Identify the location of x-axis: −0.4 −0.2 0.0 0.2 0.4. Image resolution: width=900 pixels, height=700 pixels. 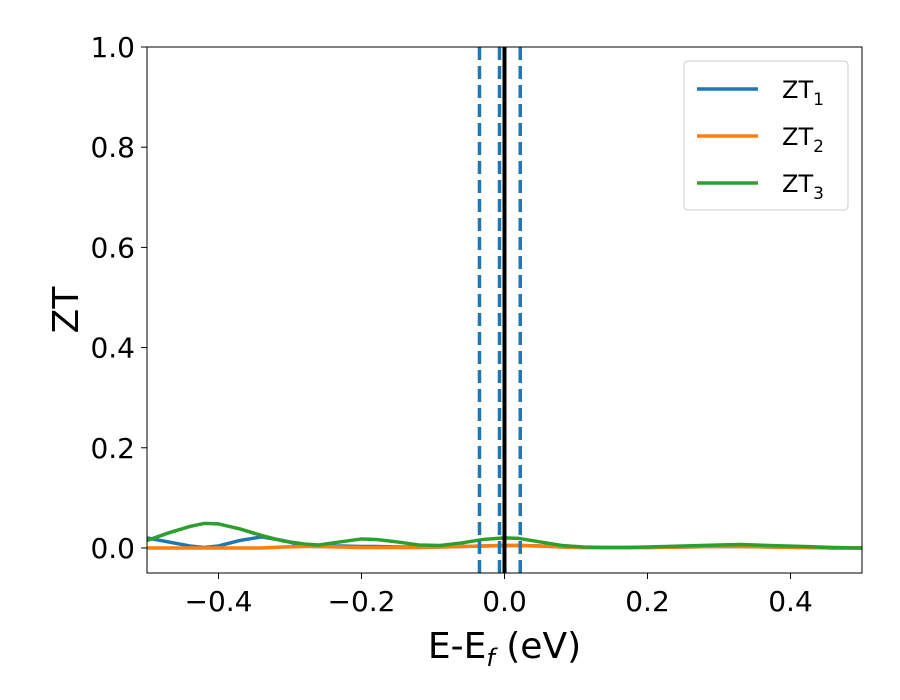
(499, 595).